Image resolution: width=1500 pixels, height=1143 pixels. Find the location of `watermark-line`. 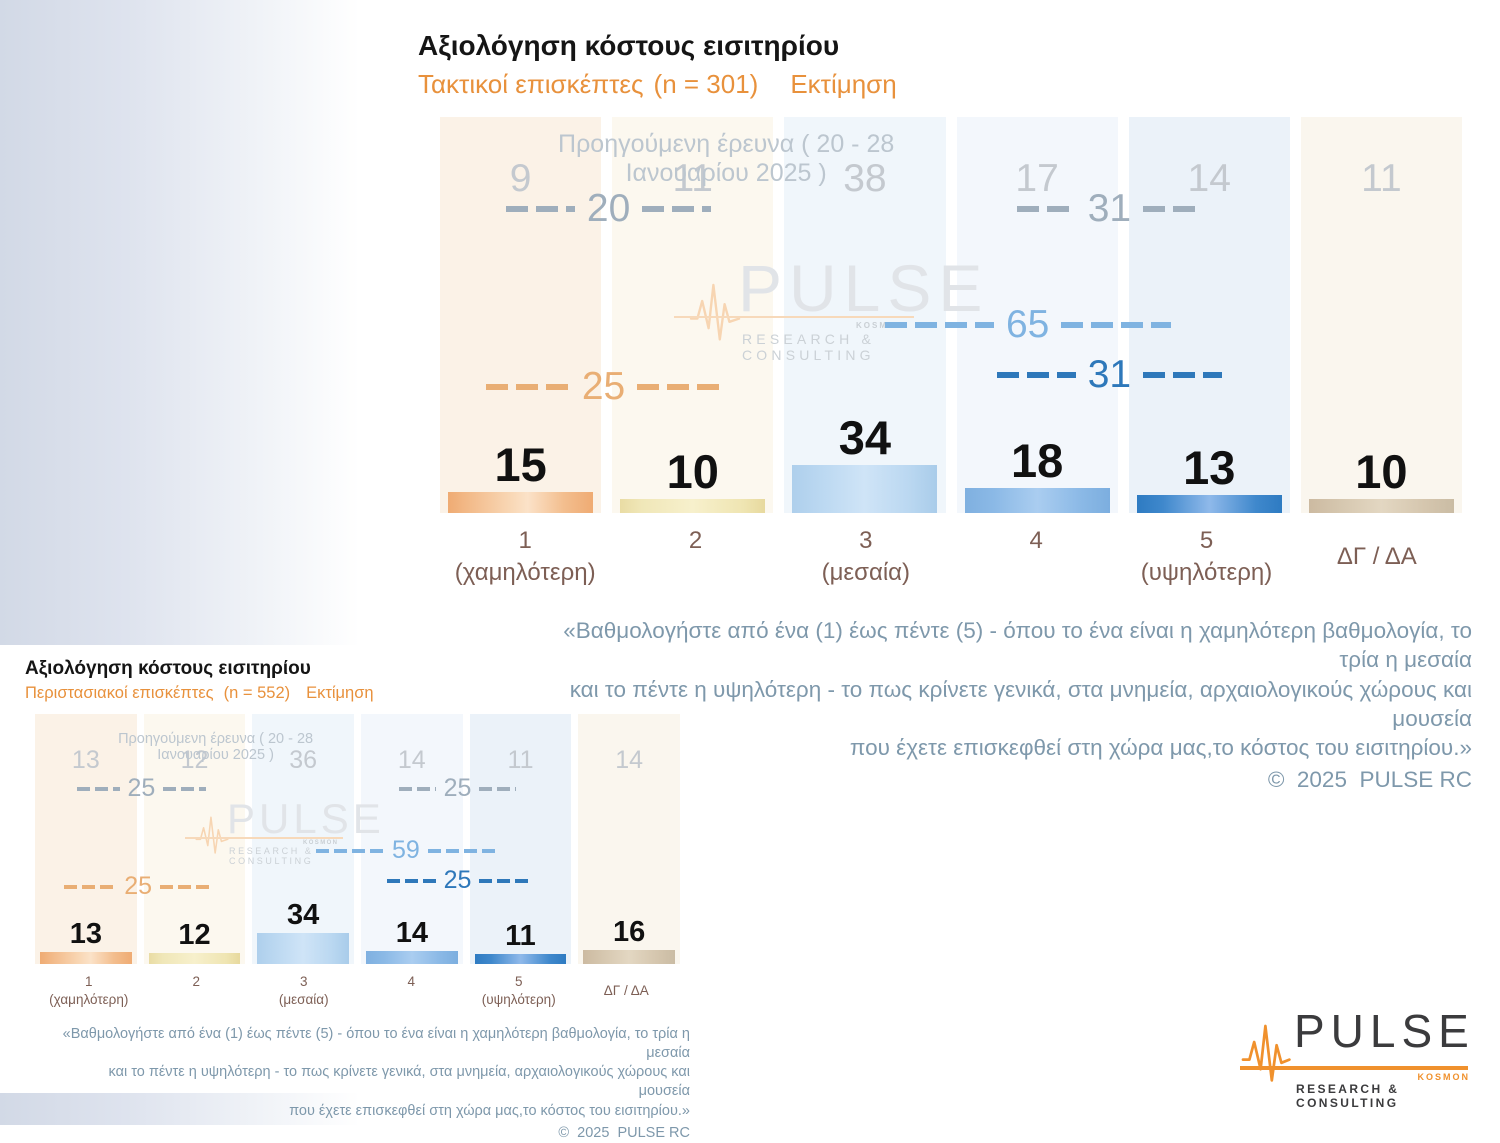

watermark-line is located at coordinates (794, 317).